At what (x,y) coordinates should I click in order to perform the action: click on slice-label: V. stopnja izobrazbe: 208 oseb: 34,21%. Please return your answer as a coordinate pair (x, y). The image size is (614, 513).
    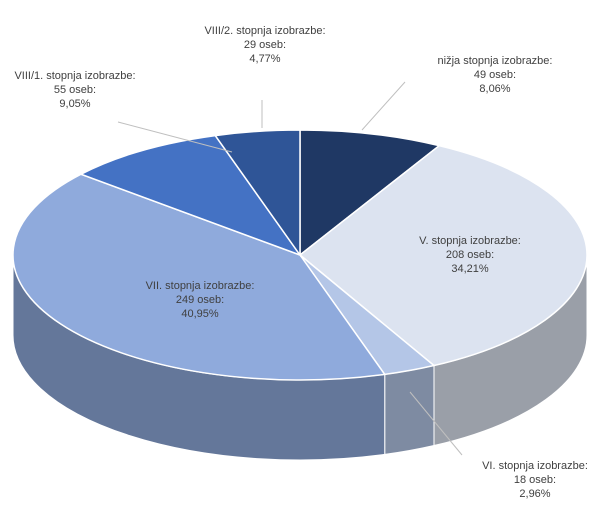
    Looking at the image, I should click on (470, 255).